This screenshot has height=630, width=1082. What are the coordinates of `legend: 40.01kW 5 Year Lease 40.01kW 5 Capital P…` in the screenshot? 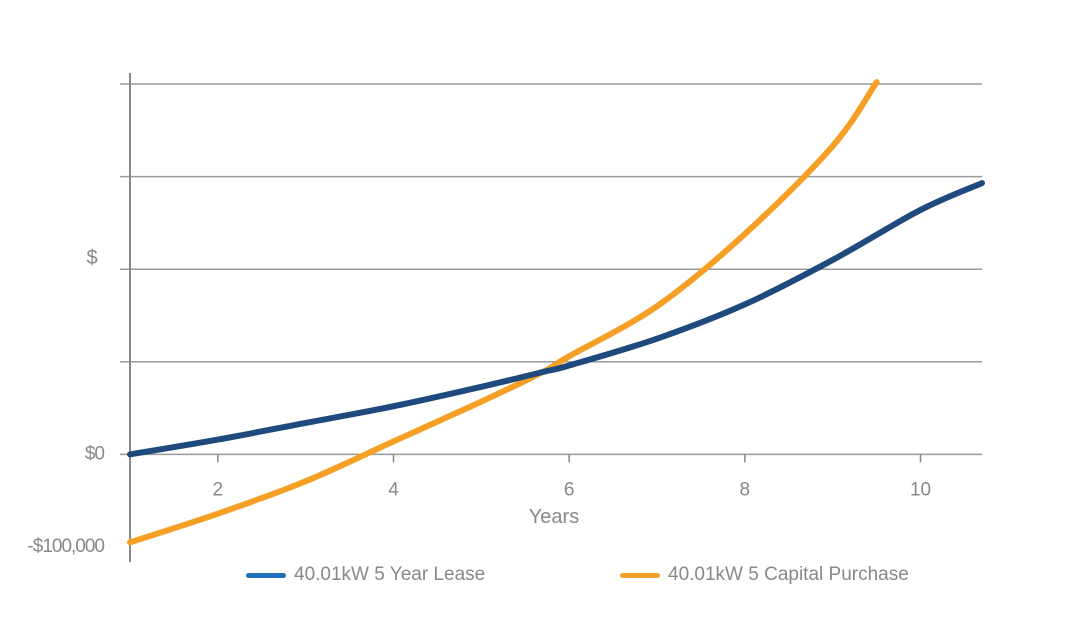 It's located at (541, 579).